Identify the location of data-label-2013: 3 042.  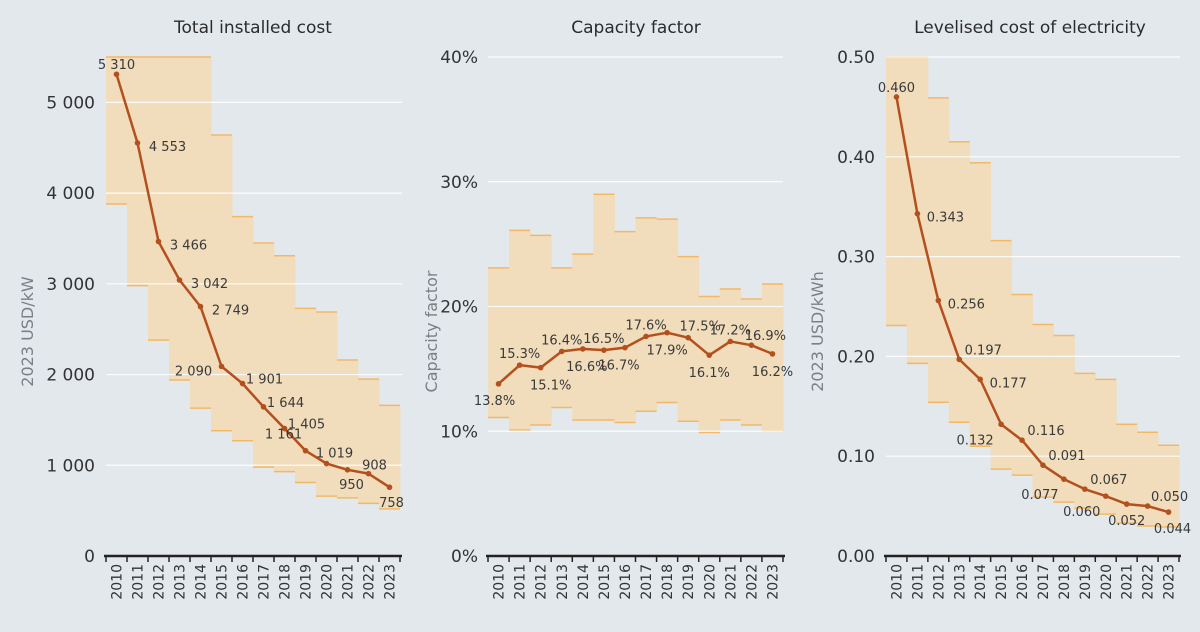
(209, 284).